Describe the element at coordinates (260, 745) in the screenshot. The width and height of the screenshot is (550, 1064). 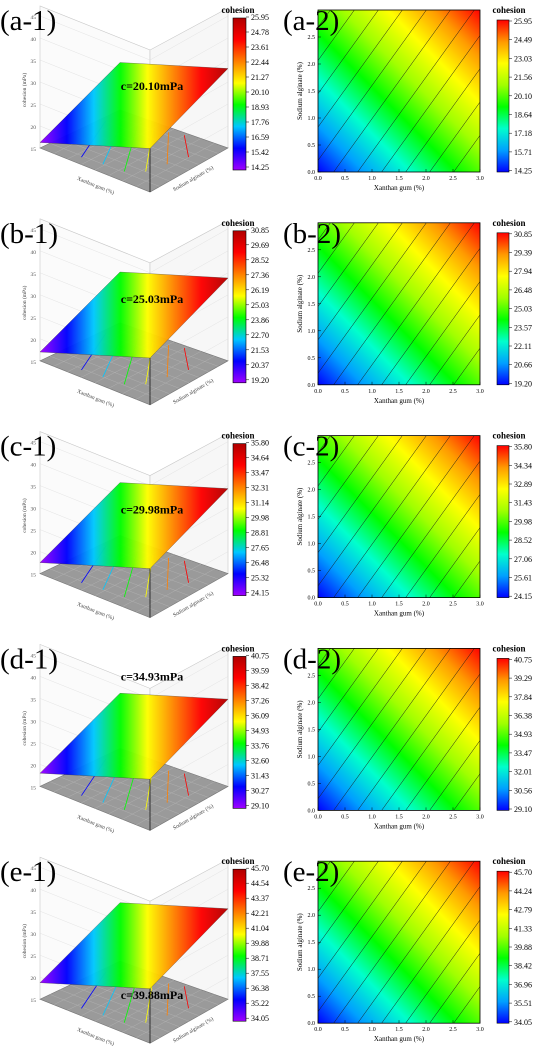
I see `colorbar-tick-label-3d: 33.76` at that location.